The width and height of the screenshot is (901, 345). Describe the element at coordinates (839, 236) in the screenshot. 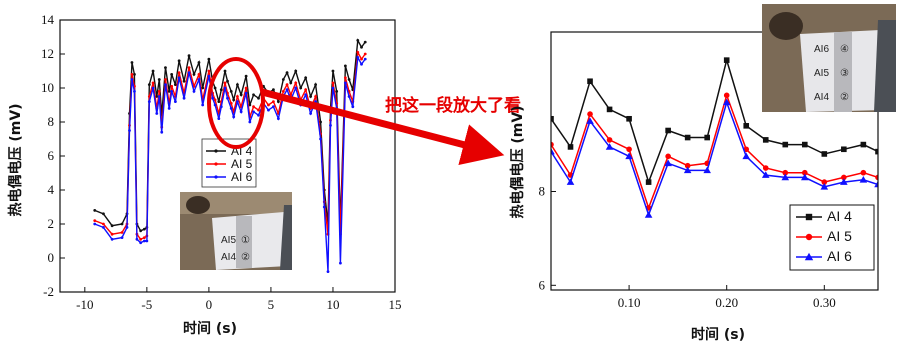

I see `legend-label: AI 5` at that location.